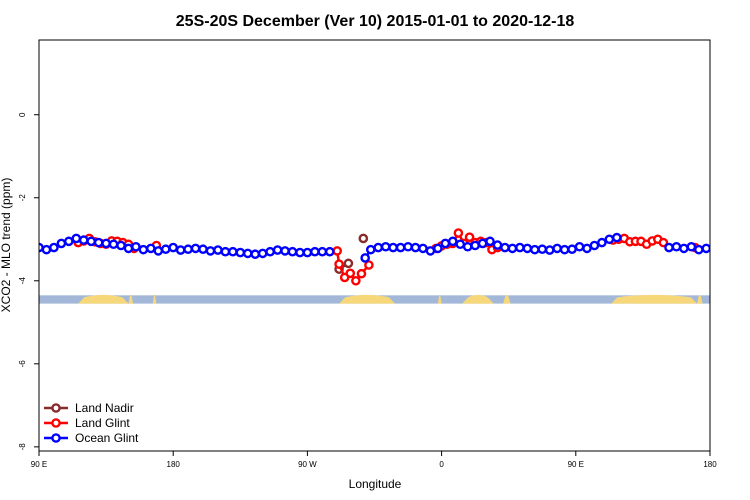 Image resolution: width=750 pixels, height=500 pixels. I want to click on y-tick-label: 0, so click(22, 114).